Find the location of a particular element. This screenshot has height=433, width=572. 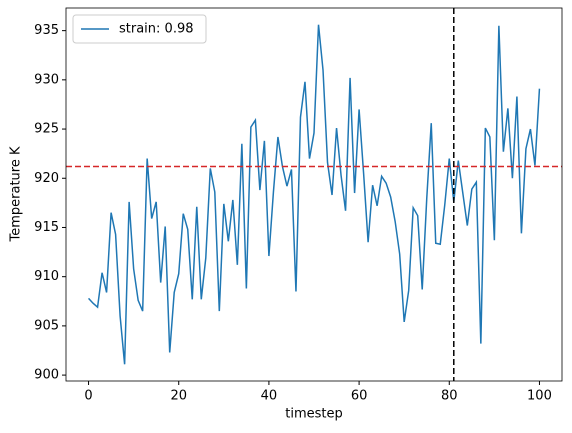

y-tick-label: 915 is located at coordinates (46, 227).